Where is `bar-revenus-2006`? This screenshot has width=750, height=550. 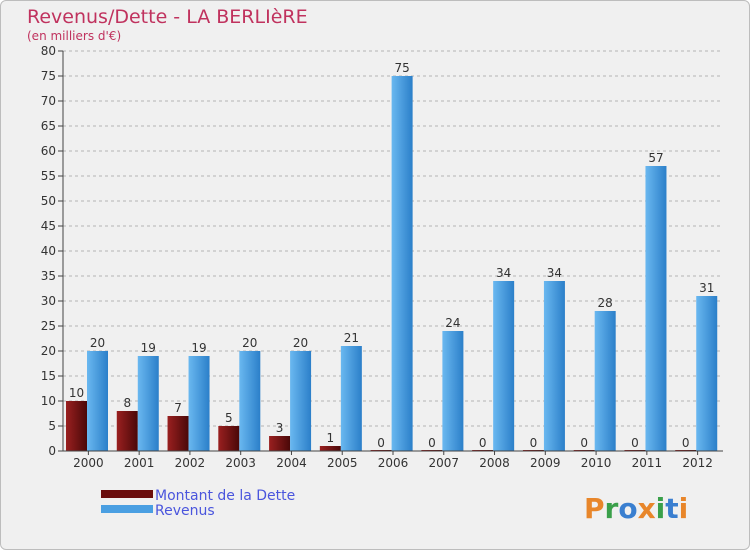 bar-revenus-2006 is located at coordinates (402, 263).